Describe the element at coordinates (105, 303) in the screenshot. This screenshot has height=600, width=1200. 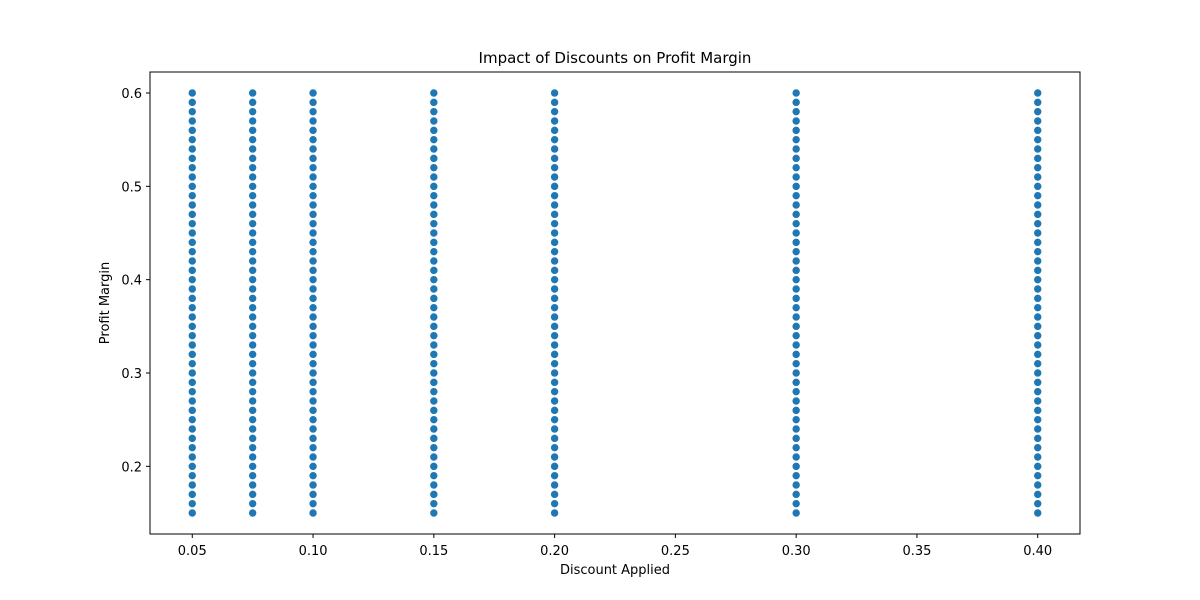
I see `y-axis-title: Profit Margin` at that location.